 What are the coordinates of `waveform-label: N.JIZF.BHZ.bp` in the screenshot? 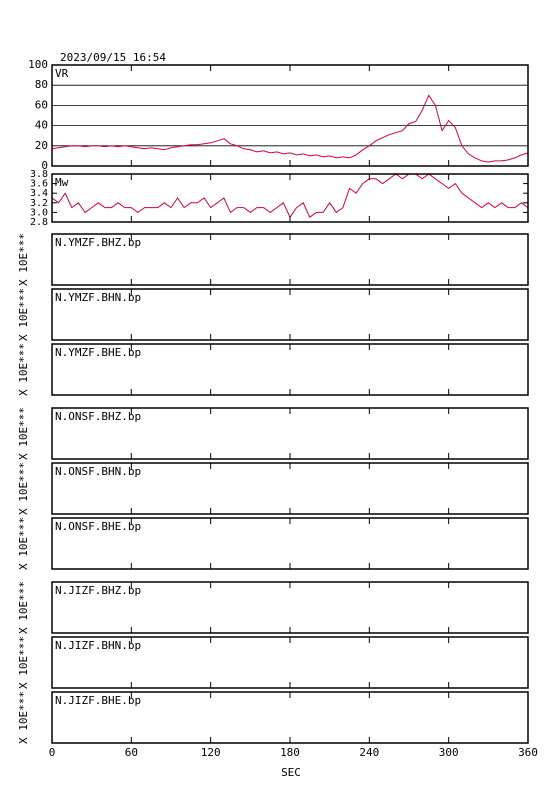 It's located at (98, 590).